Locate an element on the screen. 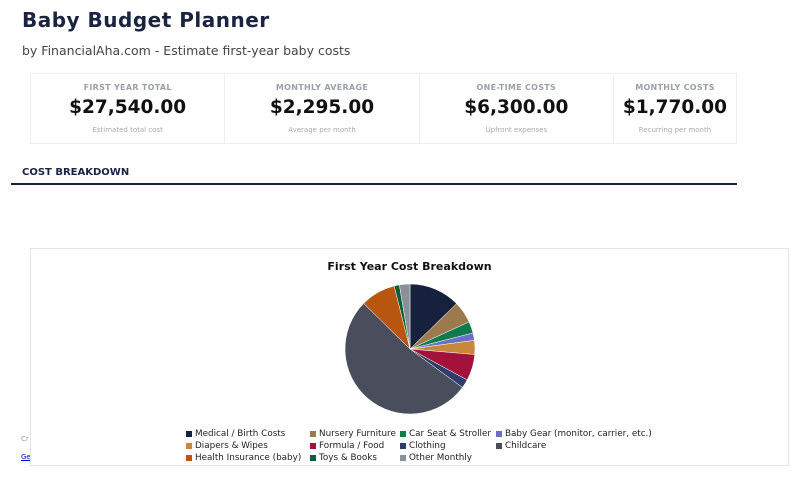 This screenshot has height=477, width=800. legend-label: Other Monthly is located at coordinates (440, 457).